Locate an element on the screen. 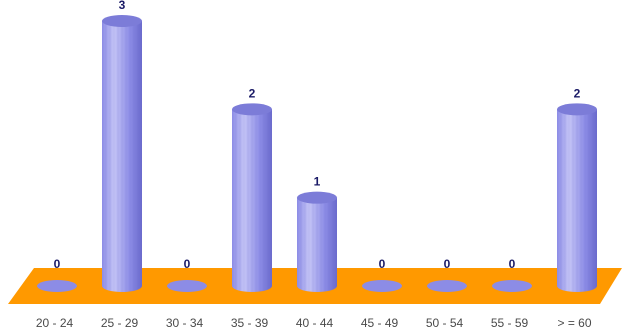 The image size is (622, 331). x-tick-label: 55 - 59 is located at coordinates (510, 323).